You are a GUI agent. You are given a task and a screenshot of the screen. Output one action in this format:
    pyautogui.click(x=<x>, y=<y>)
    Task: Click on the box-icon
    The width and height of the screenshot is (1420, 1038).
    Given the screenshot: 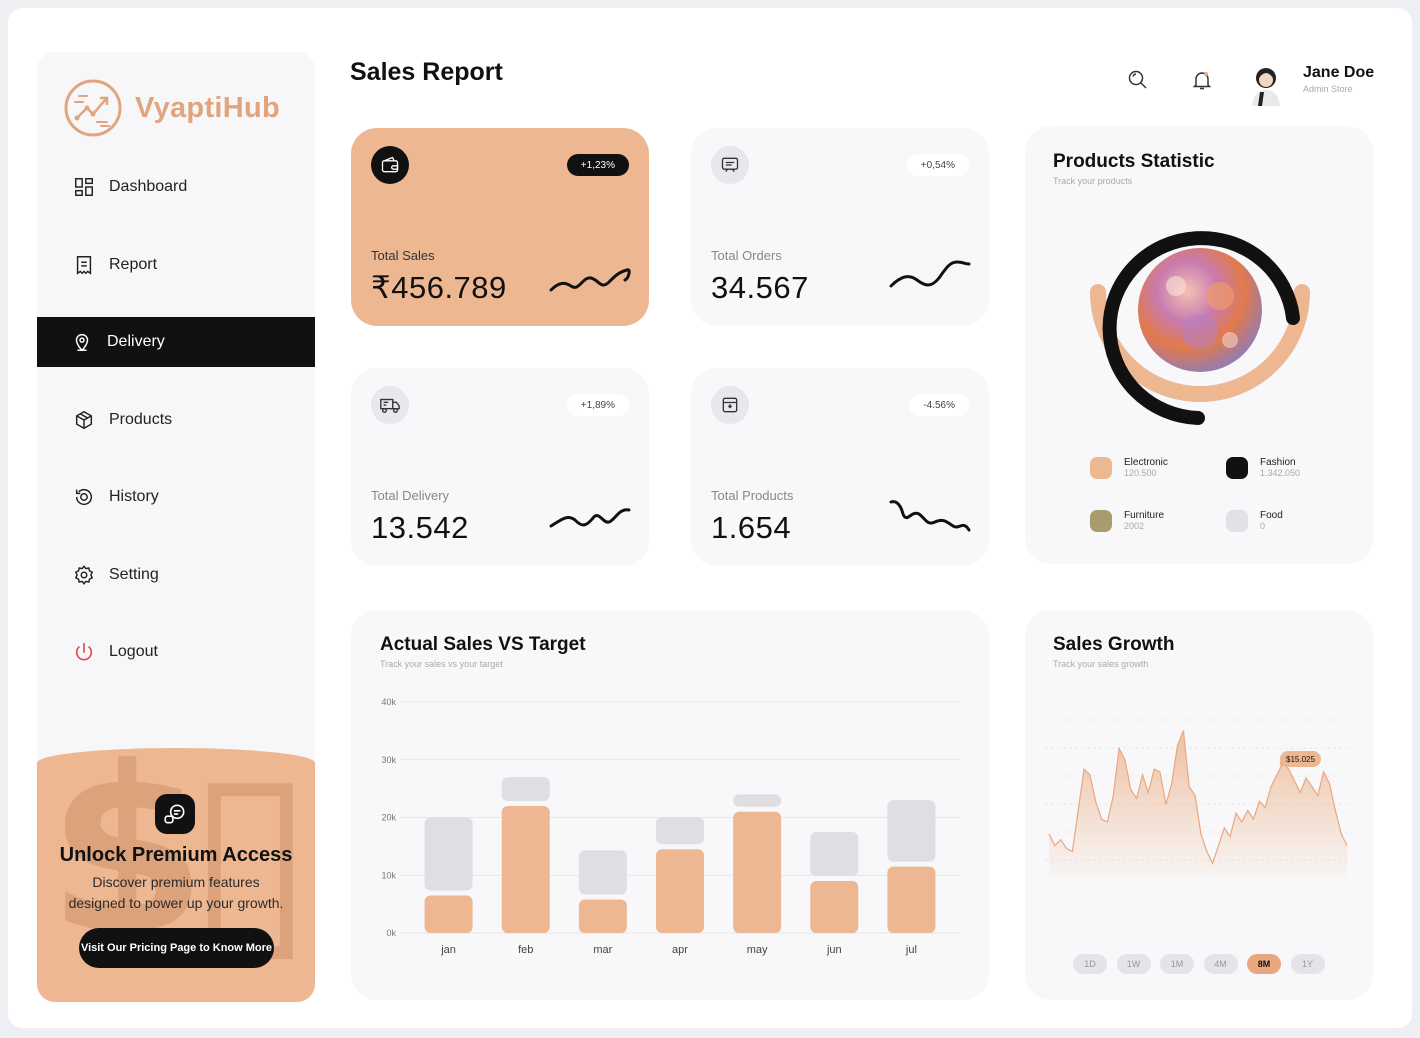 What is the action you would take?
    pyautogui.click(x=84, y=420)
    